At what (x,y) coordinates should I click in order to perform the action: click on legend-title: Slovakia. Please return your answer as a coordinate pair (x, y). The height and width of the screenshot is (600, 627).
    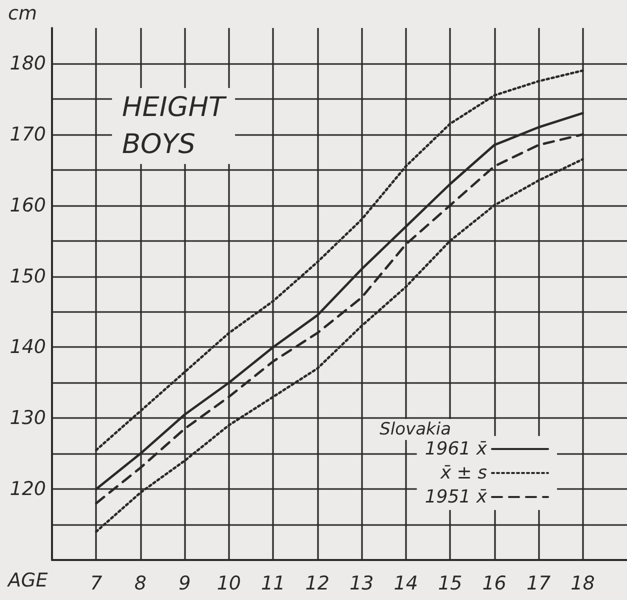
    Looking at the image, I should click on (416, 430).